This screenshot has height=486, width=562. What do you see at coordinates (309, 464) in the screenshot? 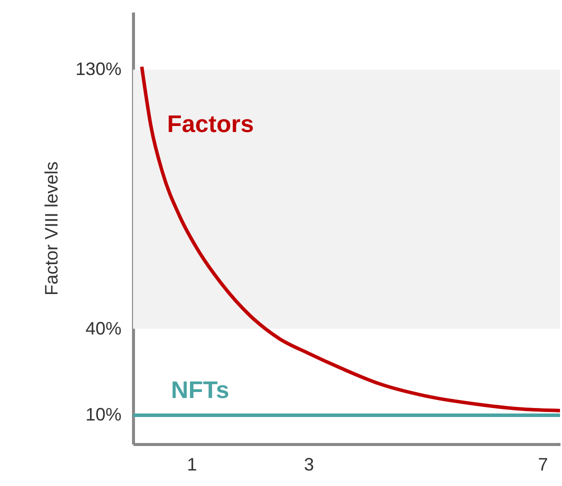
I see `x-tick-label: 3` at bounding box center [309, 464].